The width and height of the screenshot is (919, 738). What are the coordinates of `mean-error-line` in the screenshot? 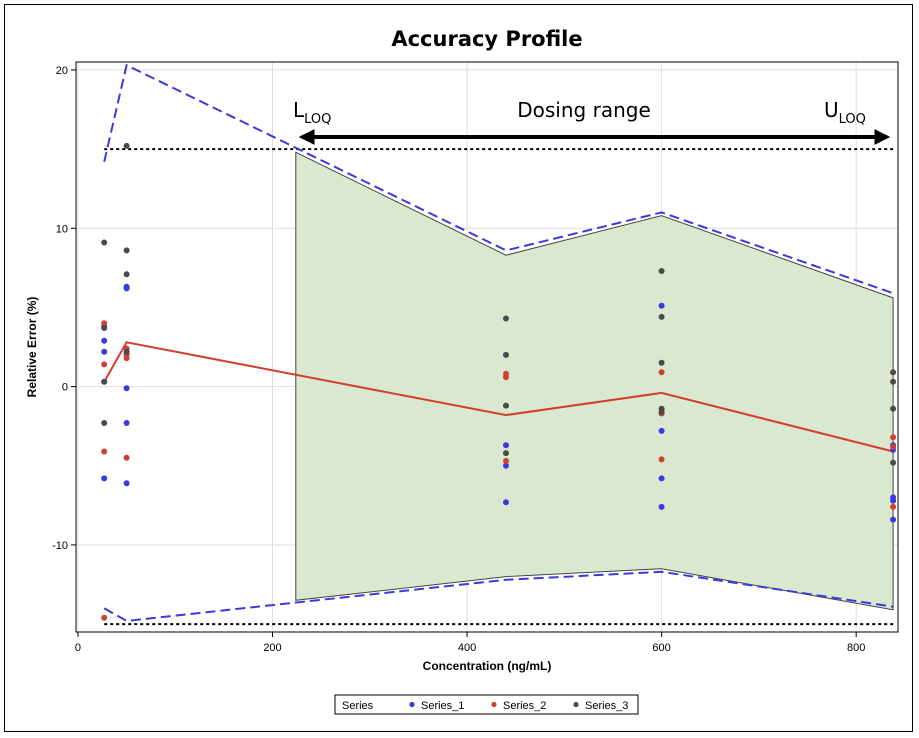 It's located at (498, 397).